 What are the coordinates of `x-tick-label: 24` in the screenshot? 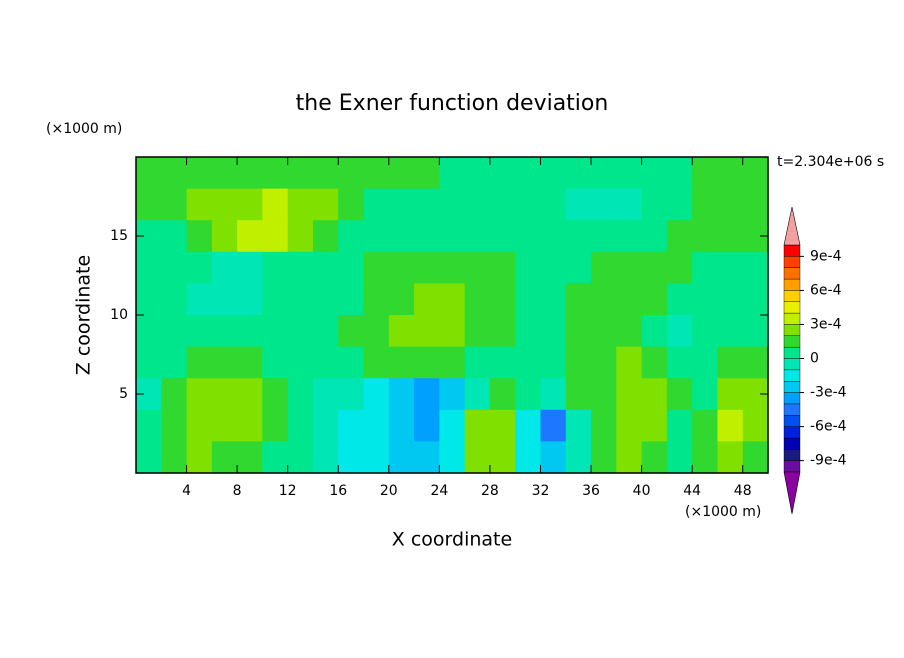 It's located at (439, 491).